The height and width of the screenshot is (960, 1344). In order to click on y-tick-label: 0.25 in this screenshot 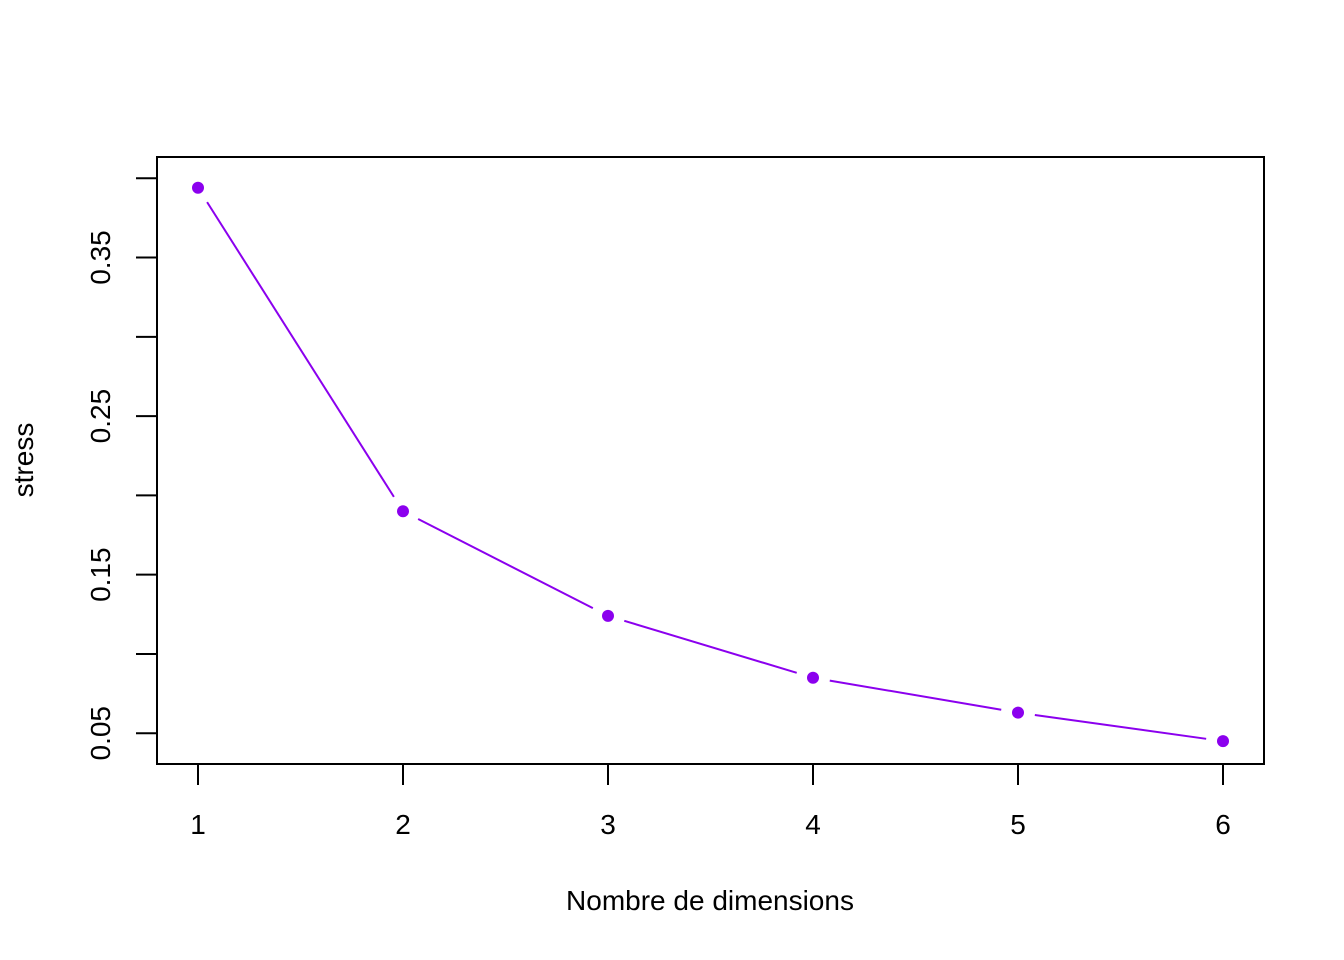, I will do `click(100, 416)`.